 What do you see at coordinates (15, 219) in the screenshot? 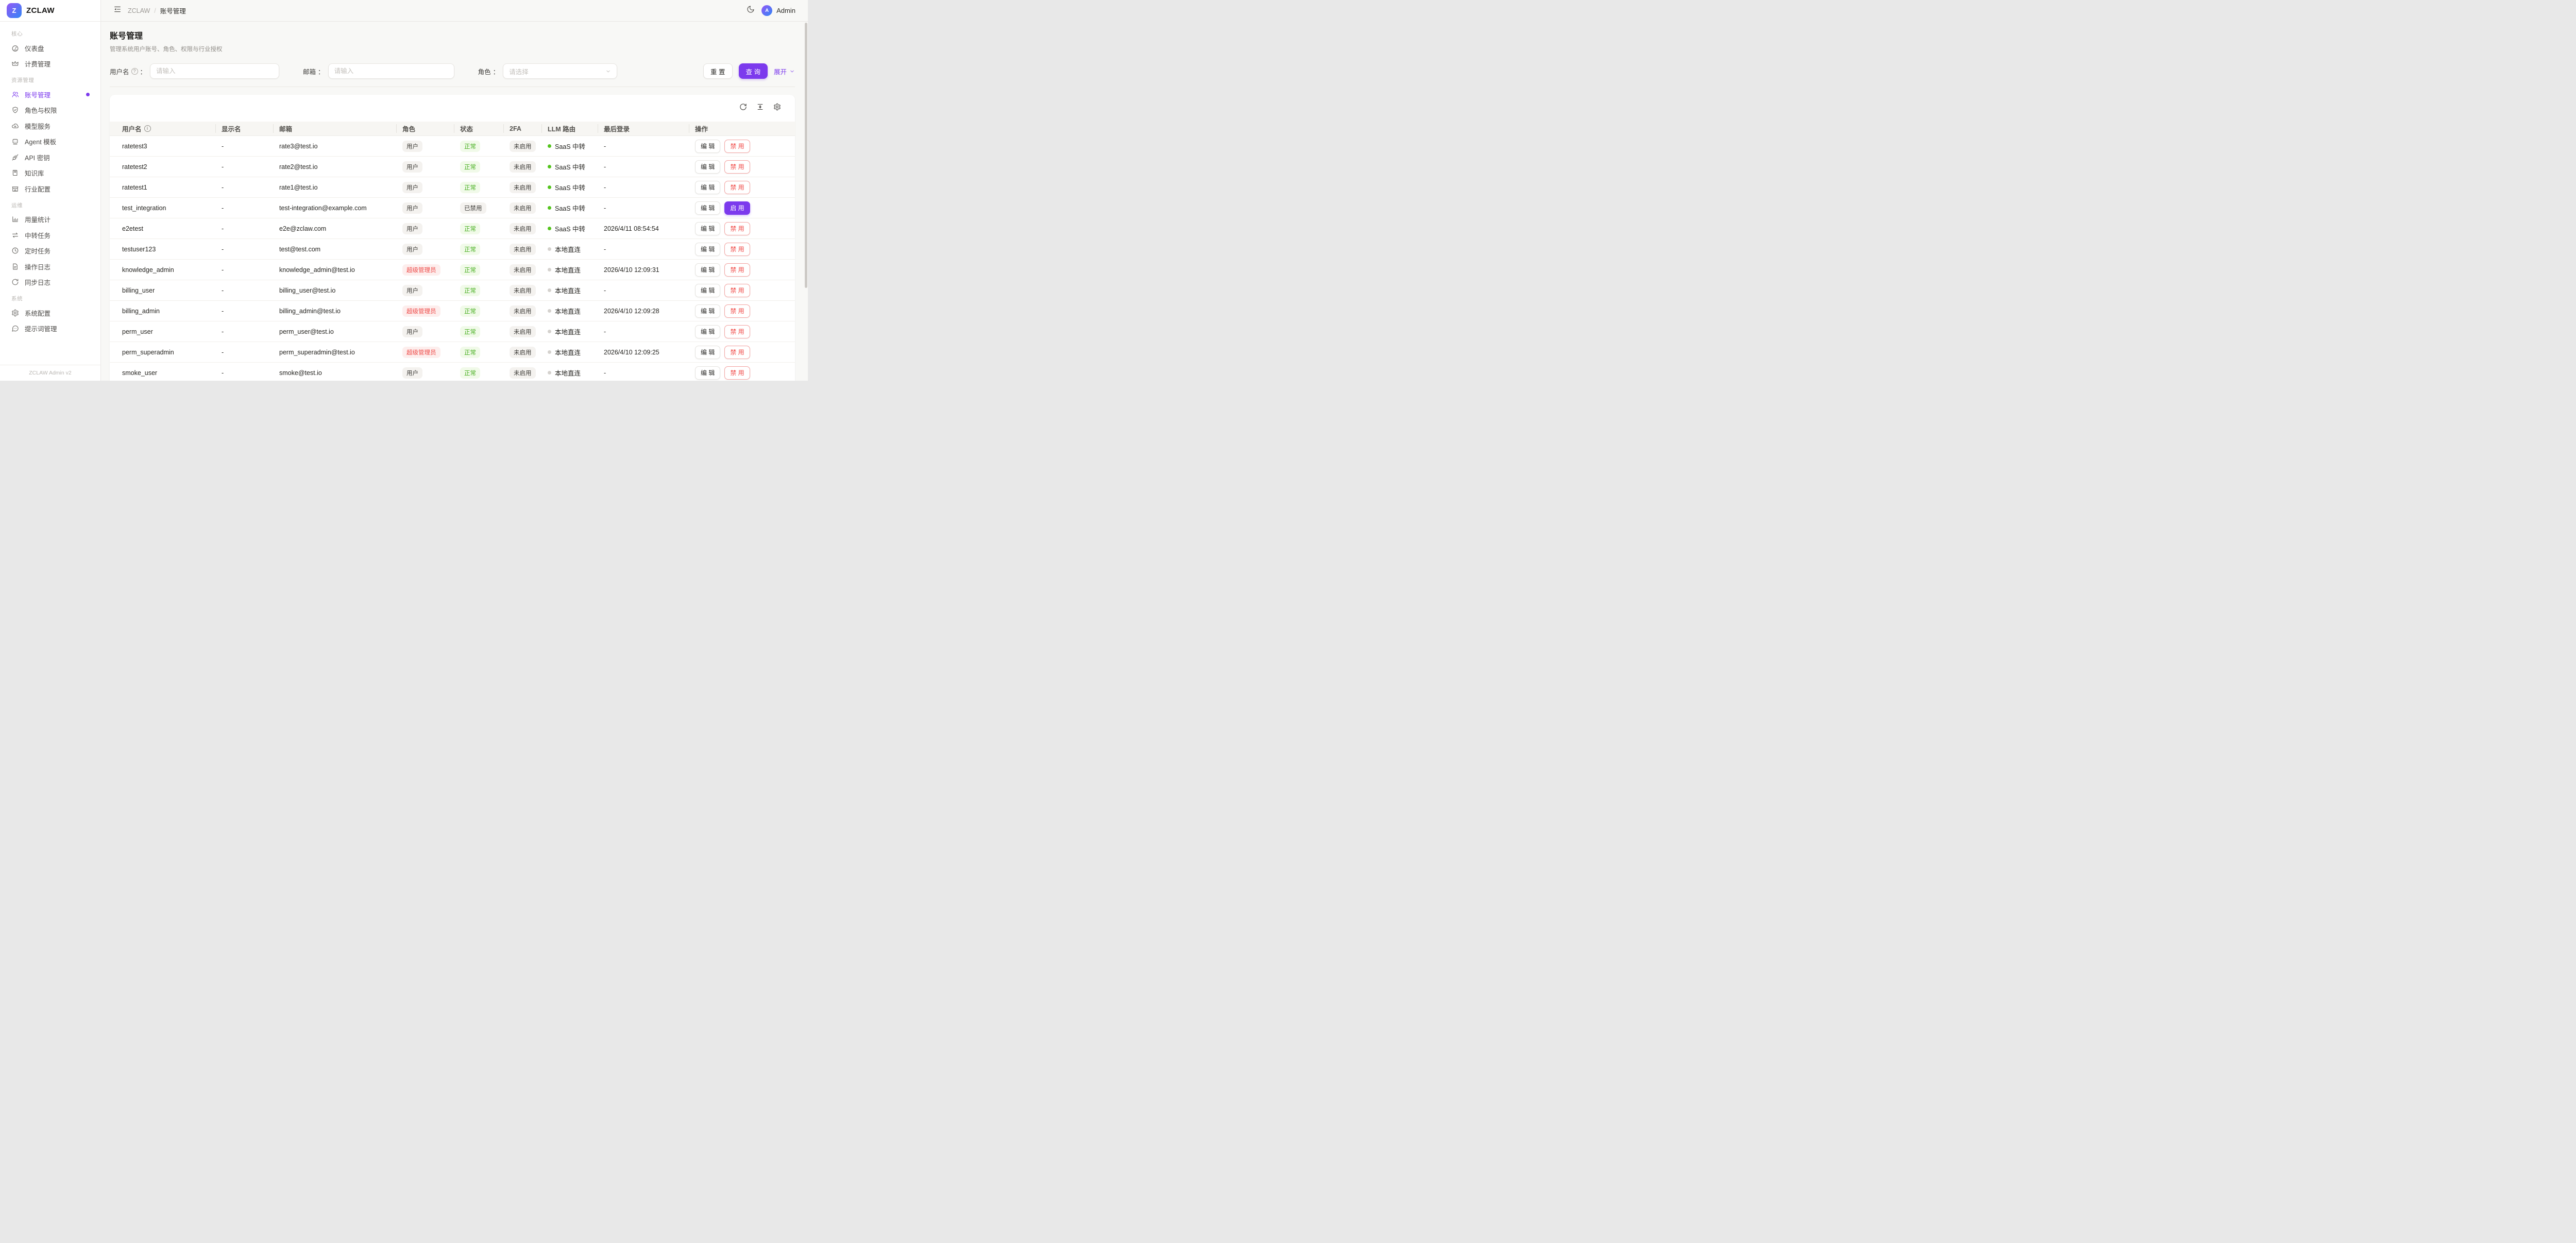
I see `bar-chart-icon` at bounding box center [15, 219].